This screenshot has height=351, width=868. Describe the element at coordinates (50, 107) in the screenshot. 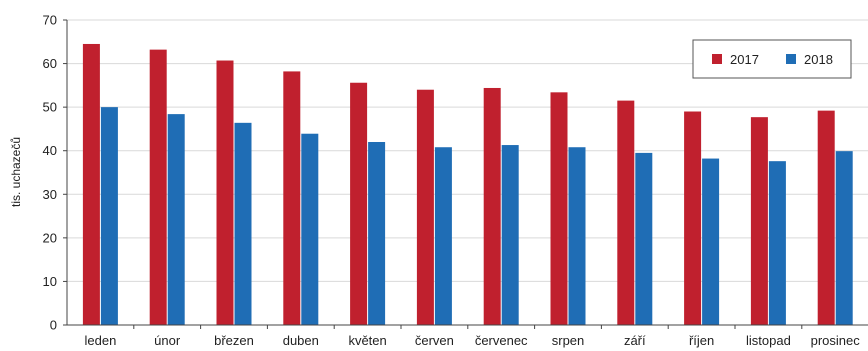

I see `y-tick-label: 50` at that location.